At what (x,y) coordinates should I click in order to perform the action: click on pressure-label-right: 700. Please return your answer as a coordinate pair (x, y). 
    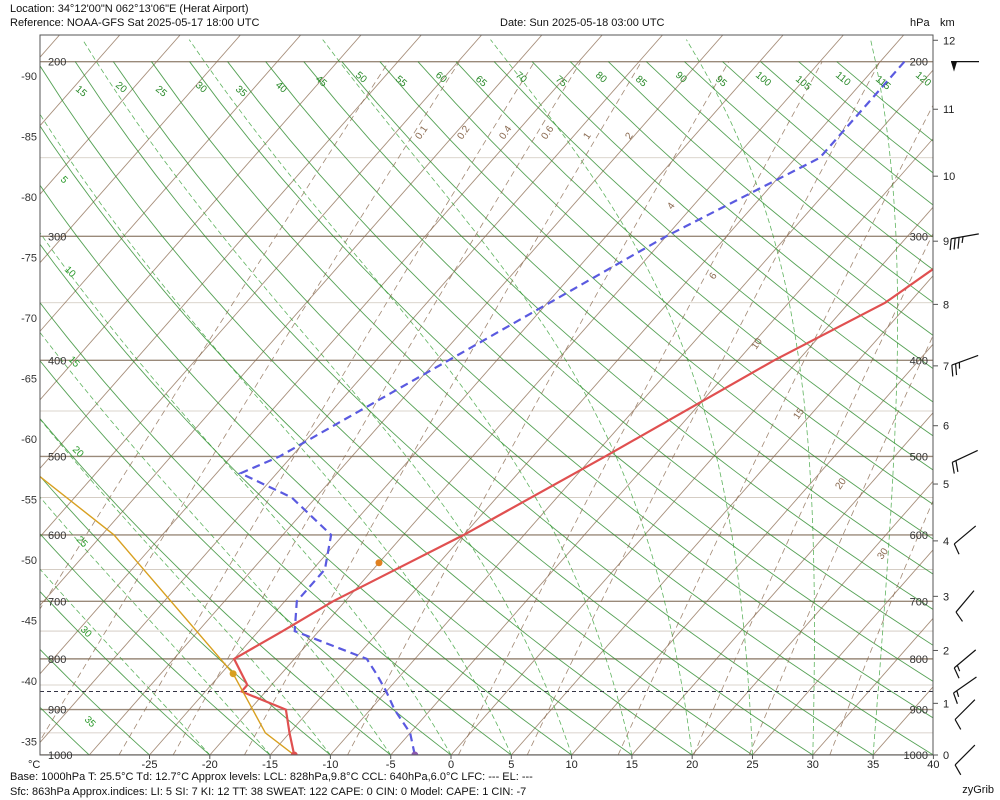
    Looking at the image, I should click on (919, 602).